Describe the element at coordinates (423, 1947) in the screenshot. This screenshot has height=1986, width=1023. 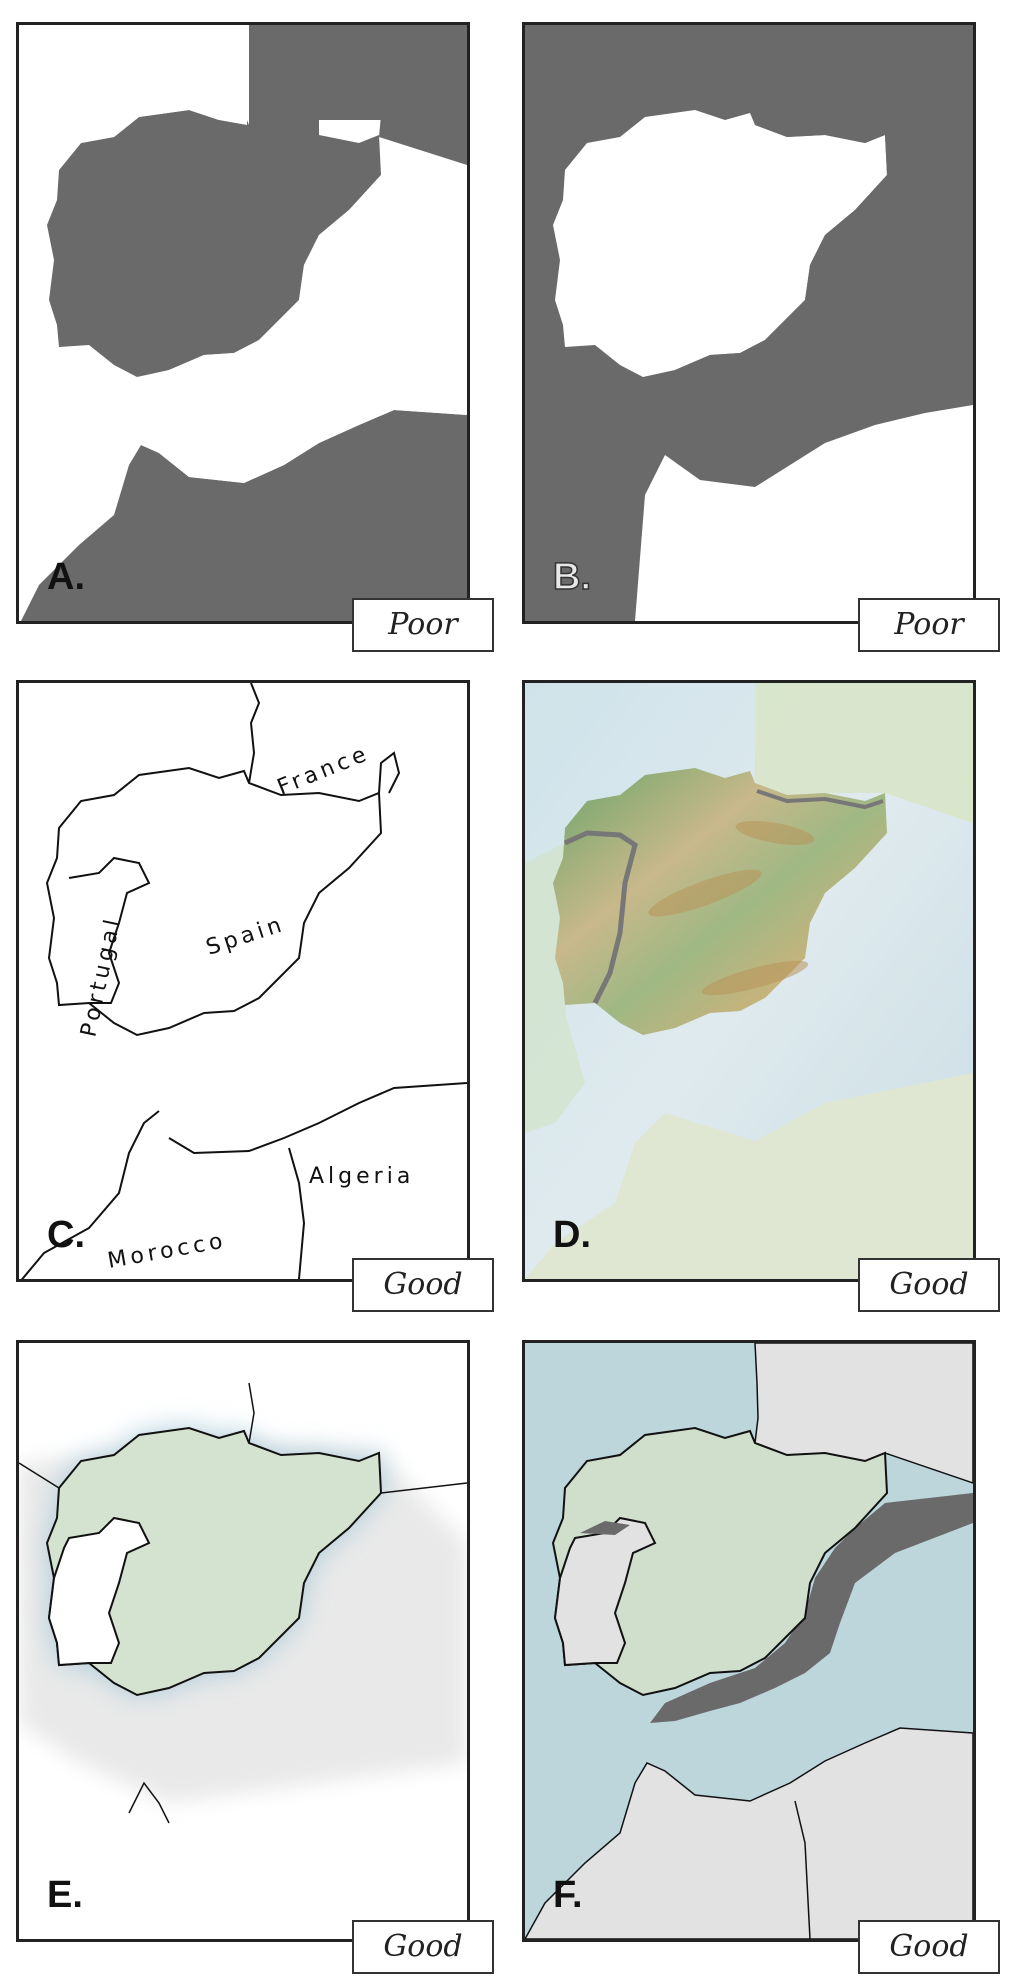
I see `panel-e-rating: Good` at that location.